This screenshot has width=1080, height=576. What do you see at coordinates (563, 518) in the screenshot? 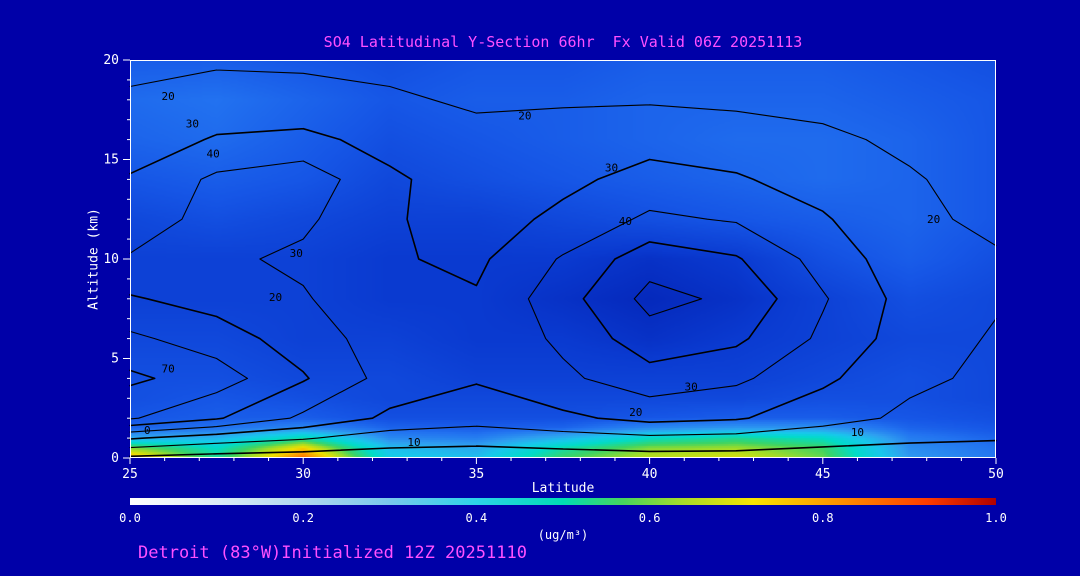
I see `colorbar-ticks: 0.0 0.2 0.4 0.6 0.8 1.0` at bounding box center [563, 518].